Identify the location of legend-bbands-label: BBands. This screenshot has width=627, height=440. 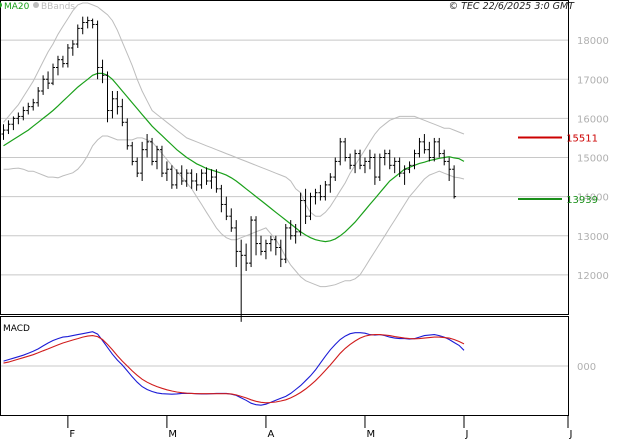
(58, 7).